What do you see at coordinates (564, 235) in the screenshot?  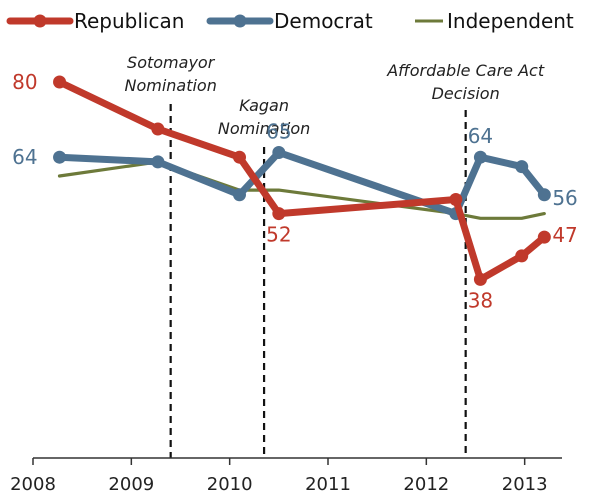 I see `data-label-republican: 47` at bounding box center [564, 235].